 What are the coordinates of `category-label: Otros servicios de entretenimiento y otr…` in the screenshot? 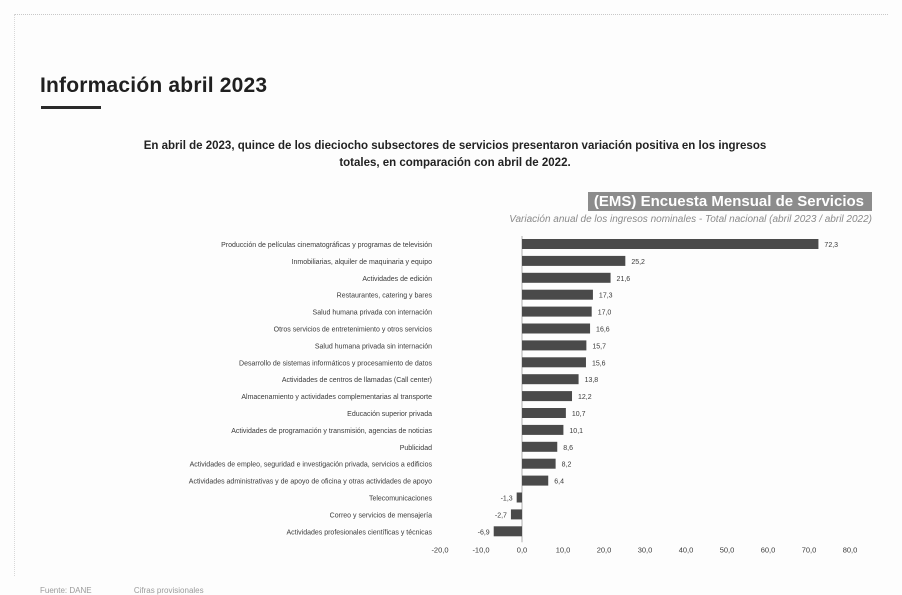 It's located at (353, 330).